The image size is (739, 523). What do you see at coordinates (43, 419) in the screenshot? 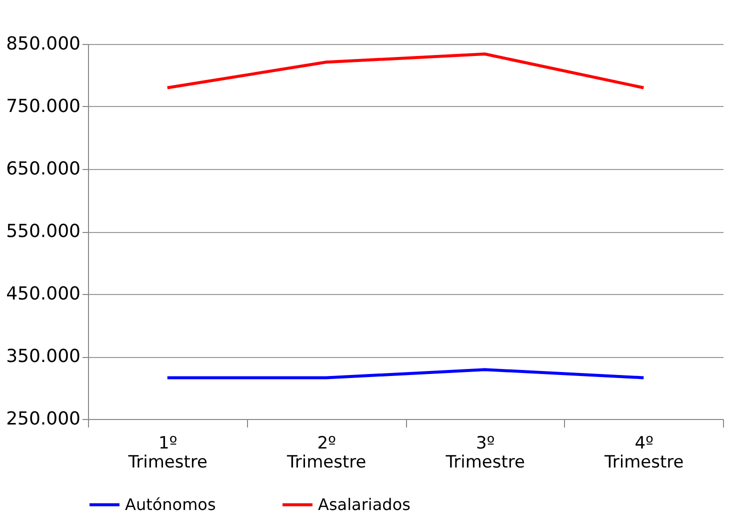
I see `y-tick-label: 250.000` at bounding box center [43, 419].